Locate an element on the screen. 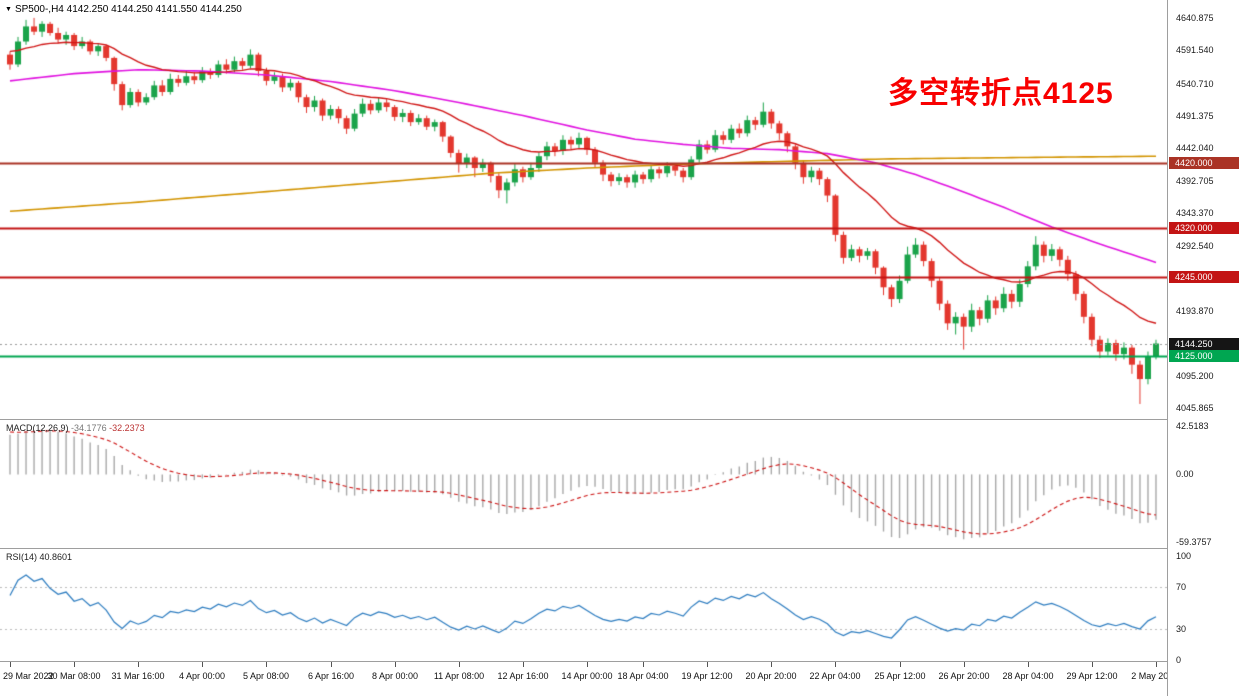 The image size is (1241, 696). rsi-axis-label: 100 is located at coordinates (1184, 556).